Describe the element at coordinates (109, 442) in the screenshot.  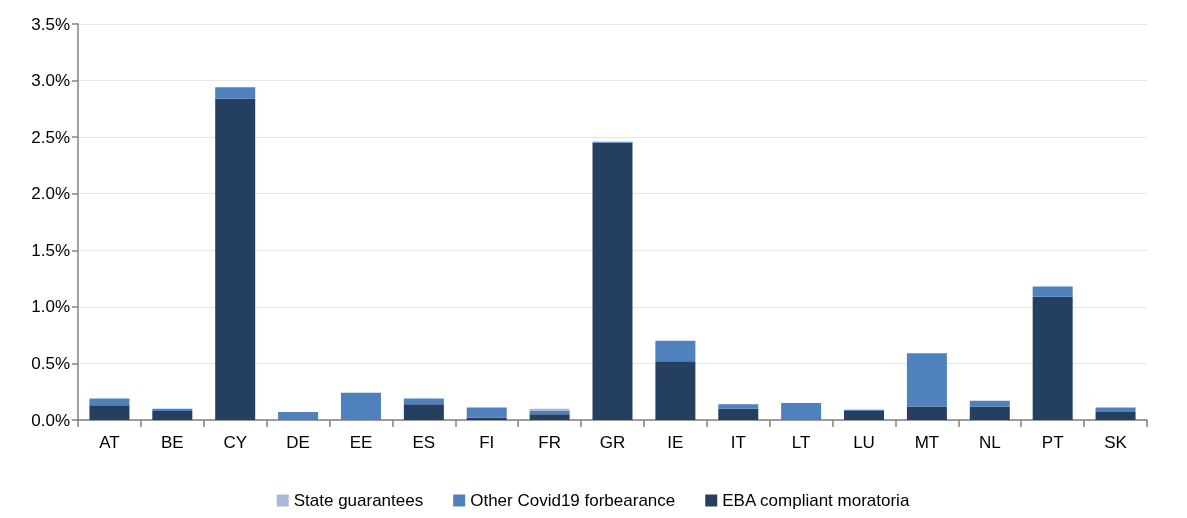
I see `x-tick-label: AT` at that location.